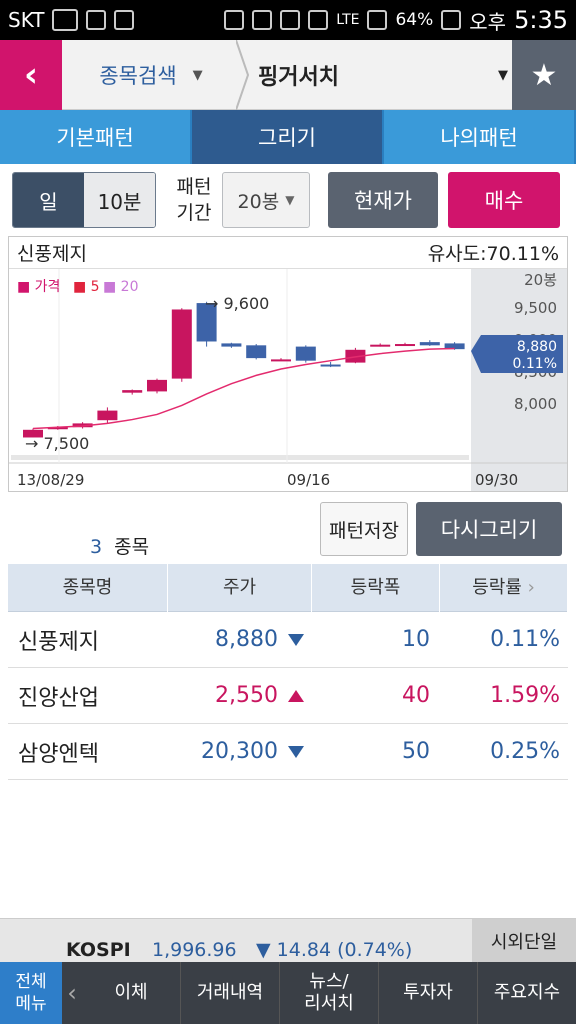  I want to click on row-price-value: 20,300, so click(239, 751).